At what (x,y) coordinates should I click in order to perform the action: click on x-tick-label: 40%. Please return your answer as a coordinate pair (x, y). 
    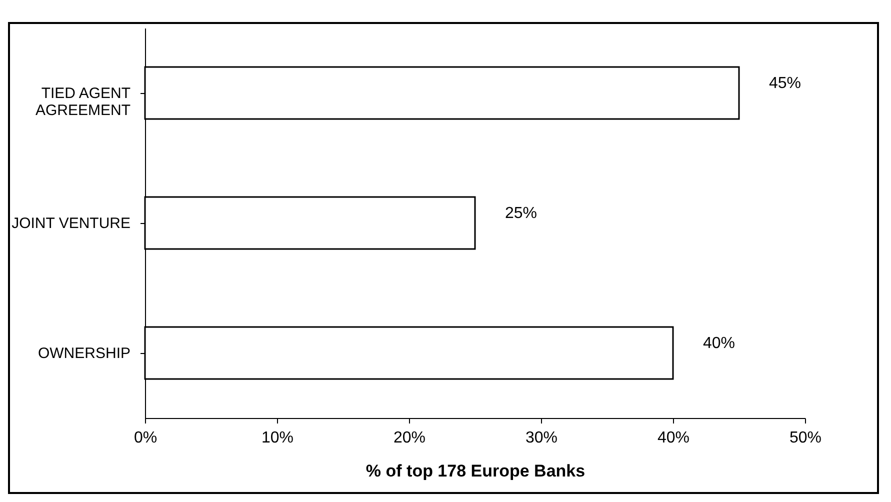
    Looking at the image, I should click on (673, 438).